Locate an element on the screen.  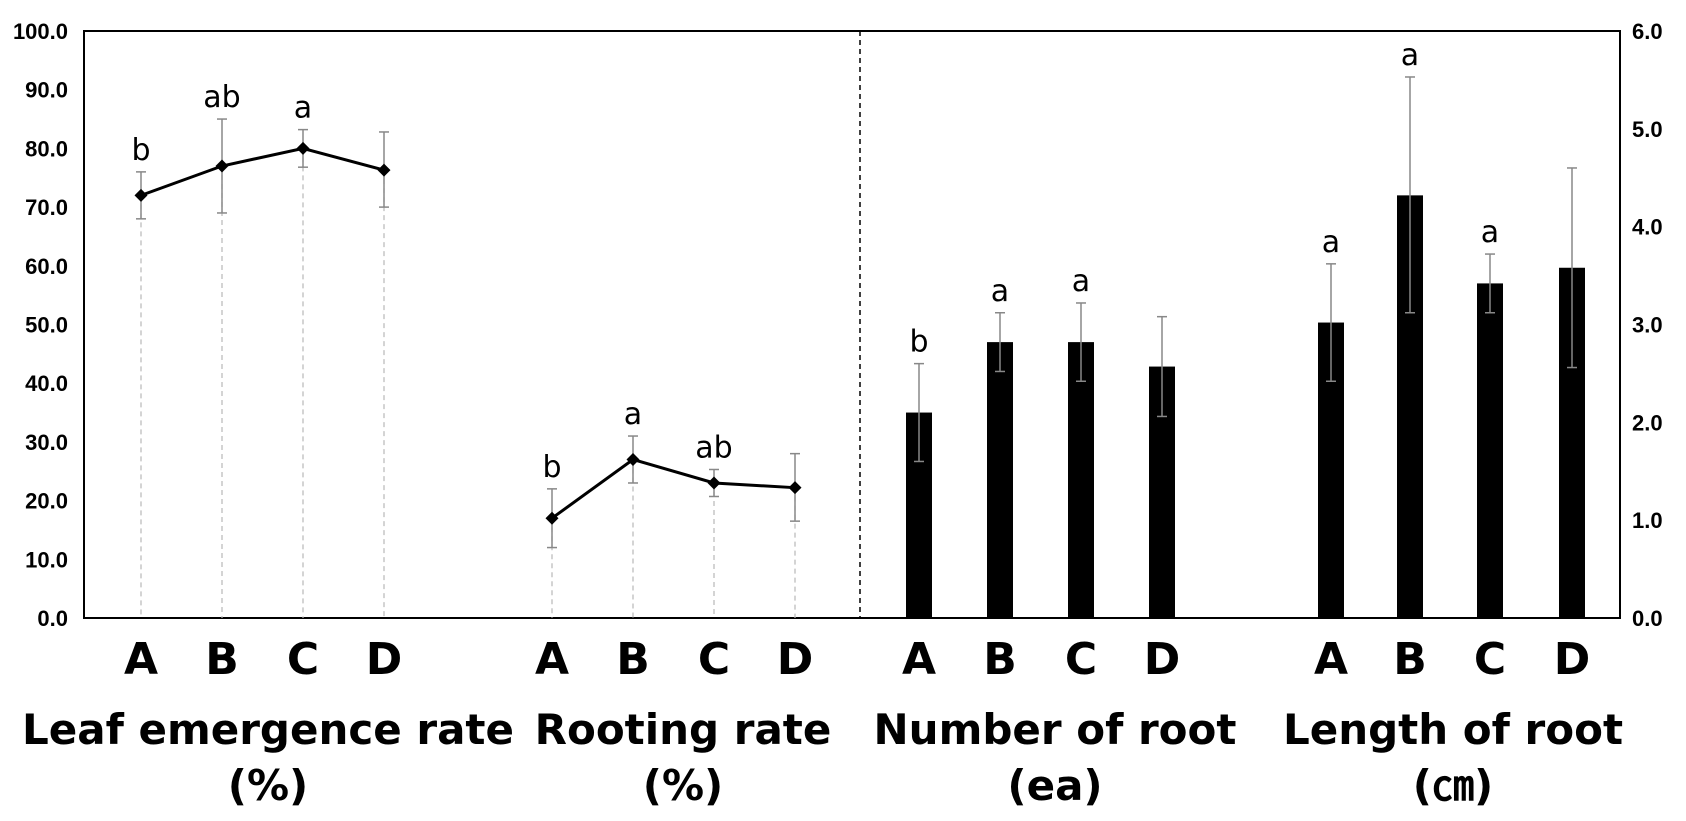
left-tick-label: 90.0 is located at coordinates (46, 90).